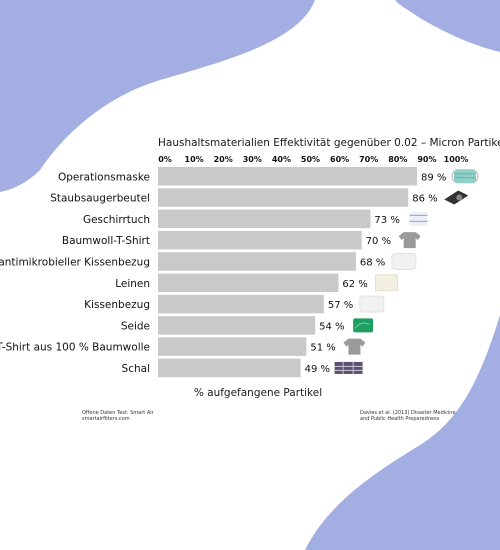 This screenshot has width=500, height=550. Describe the element at coordinates (354, 346) in the screenshot. I see `tshirt-icon` at that location.